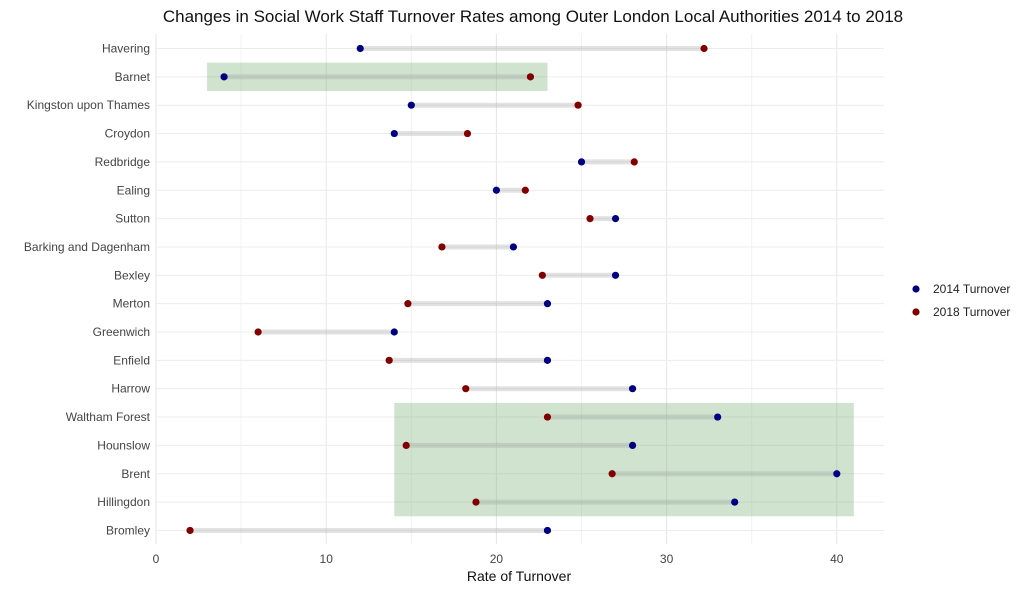  I want to click on y-label: Barnet, so click(133, 77).